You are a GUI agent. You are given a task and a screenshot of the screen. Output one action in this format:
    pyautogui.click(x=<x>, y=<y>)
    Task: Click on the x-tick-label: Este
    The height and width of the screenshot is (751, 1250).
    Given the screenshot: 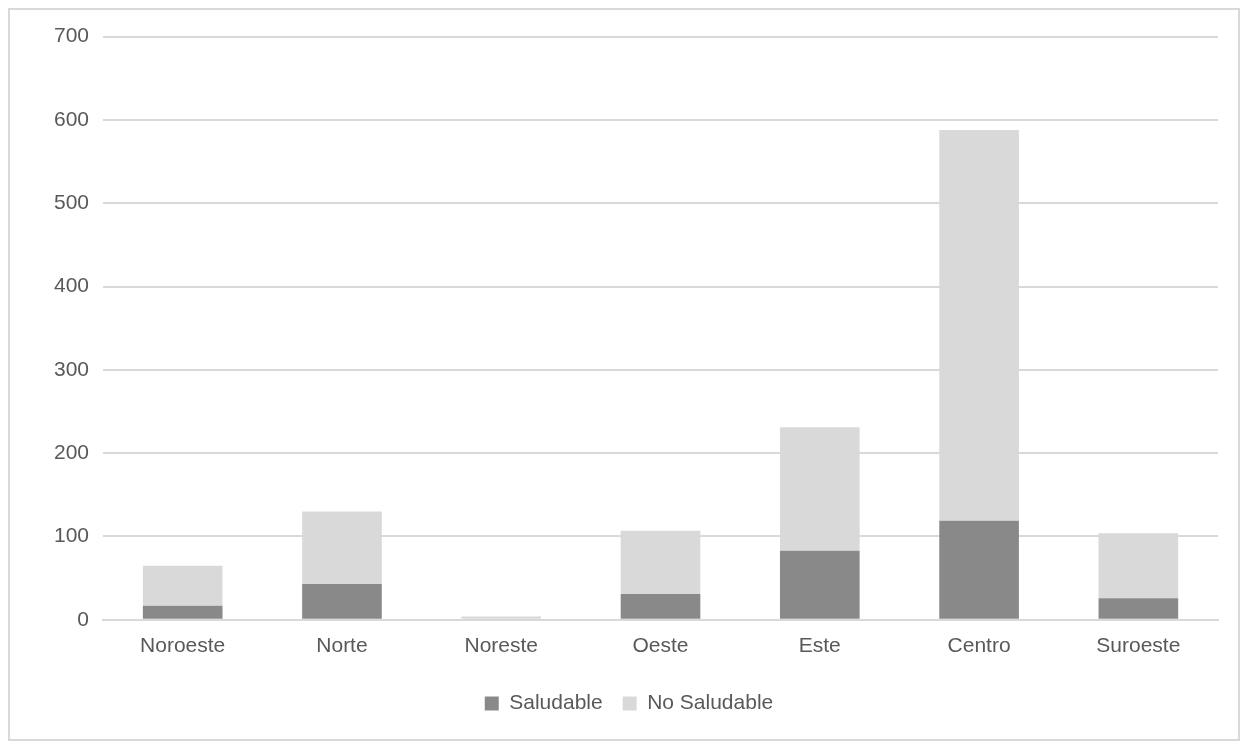 What is the action you would take?
    pyautogui.click(x=819, y=645)
    